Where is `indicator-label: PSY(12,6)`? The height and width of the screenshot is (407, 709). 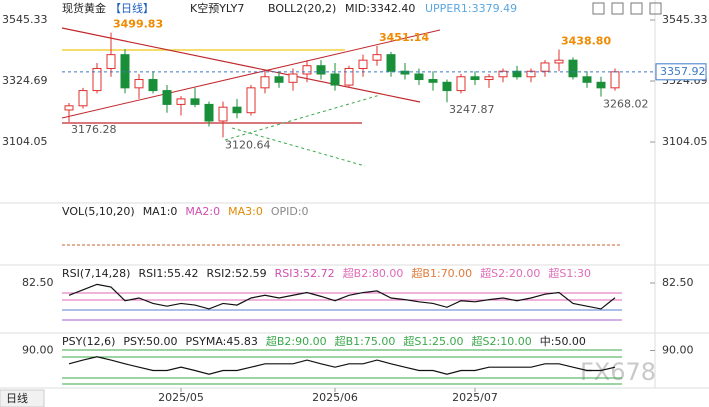 indicator-label: PSY(12,6) is located at coordinates (88, 341).